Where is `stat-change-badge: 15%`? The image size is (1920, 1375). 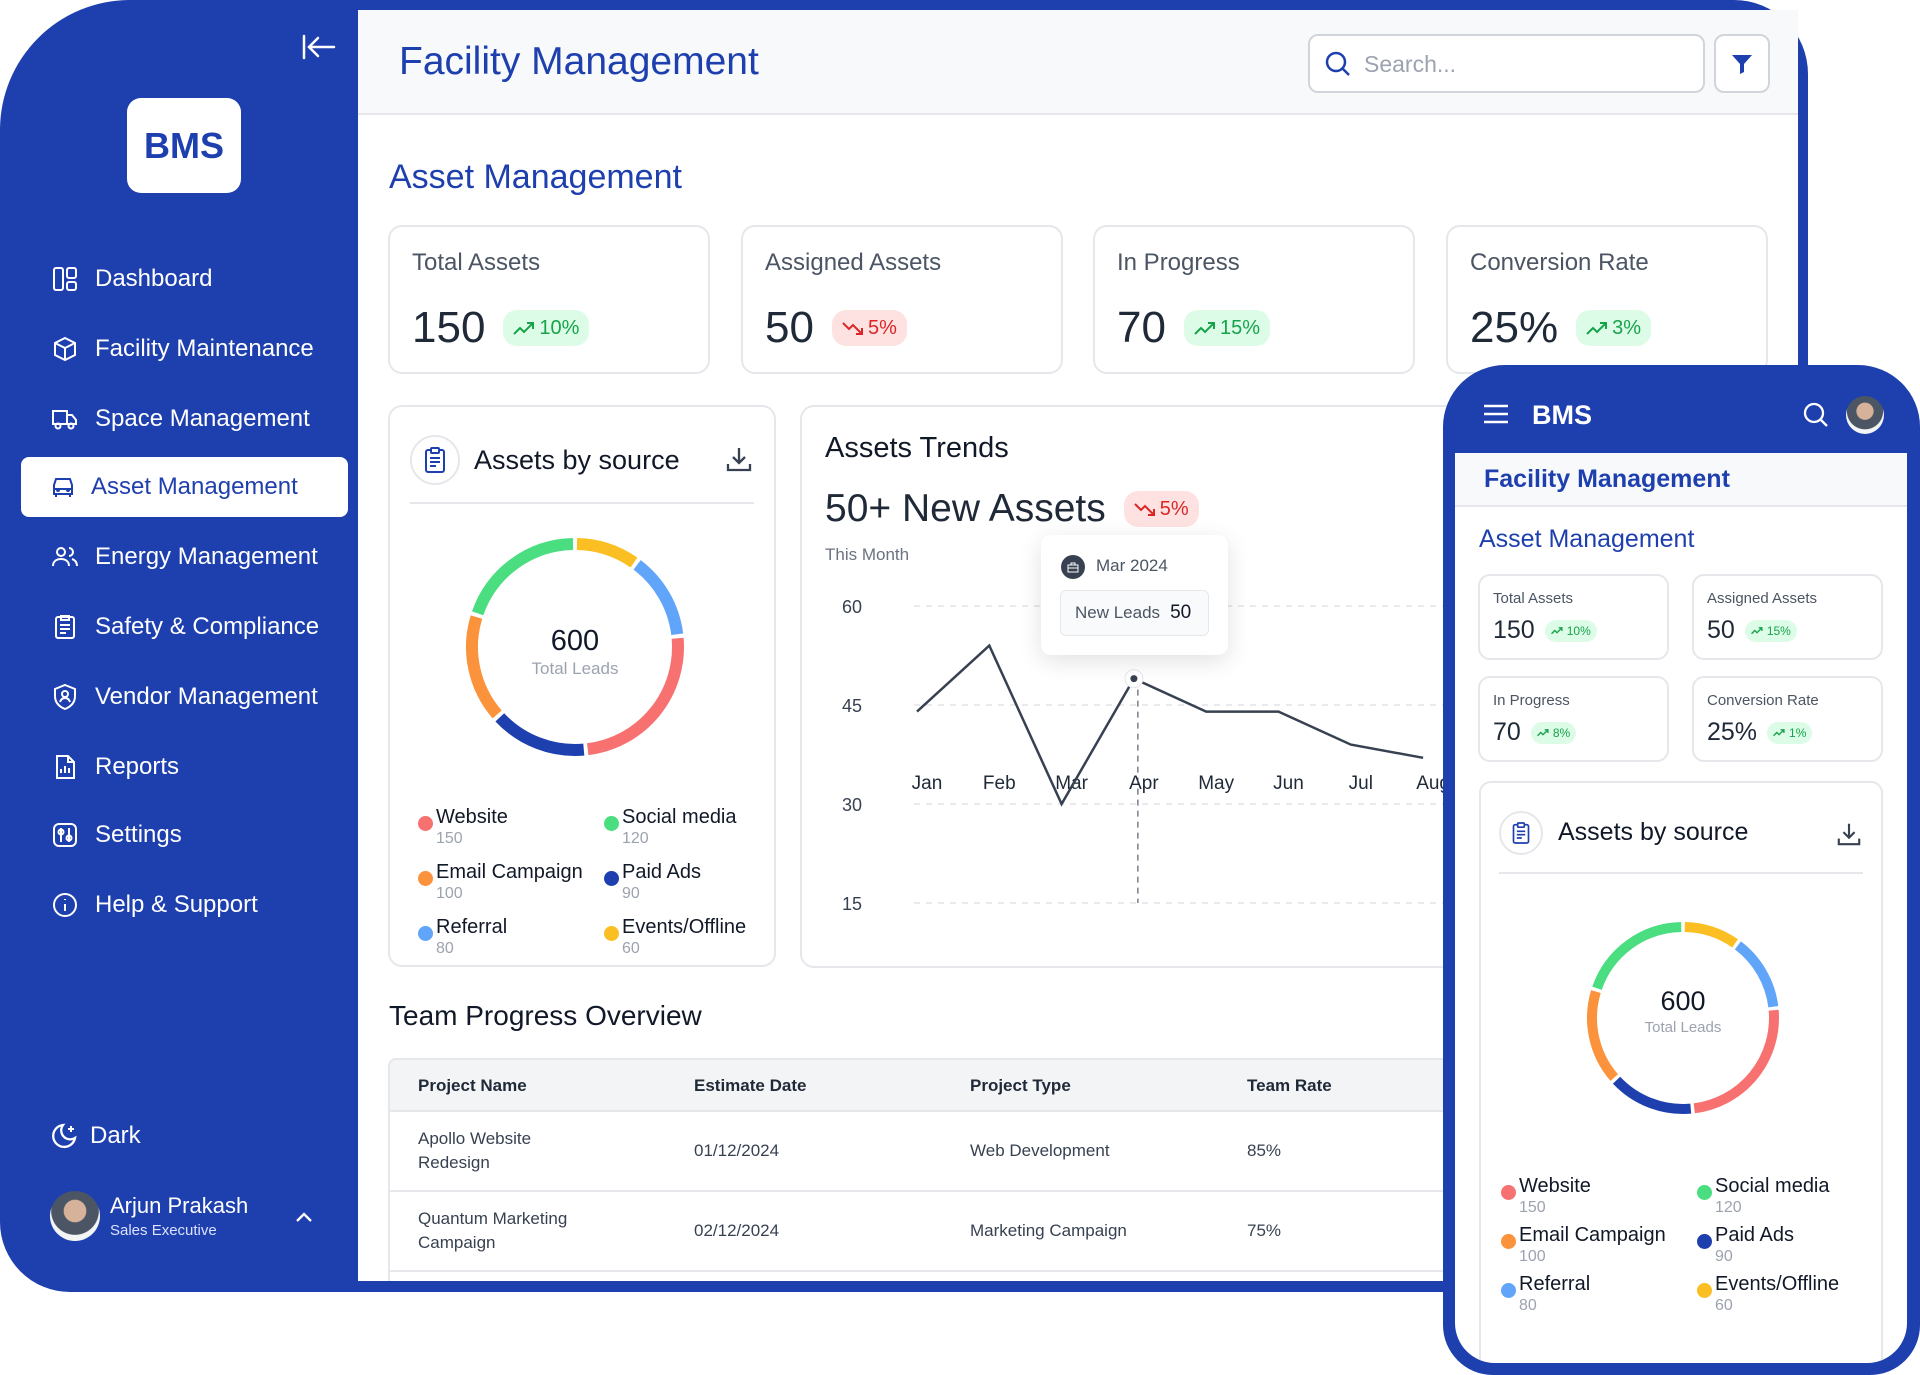 stat-change-badge: 15% is located at coordinates (1226, 328).